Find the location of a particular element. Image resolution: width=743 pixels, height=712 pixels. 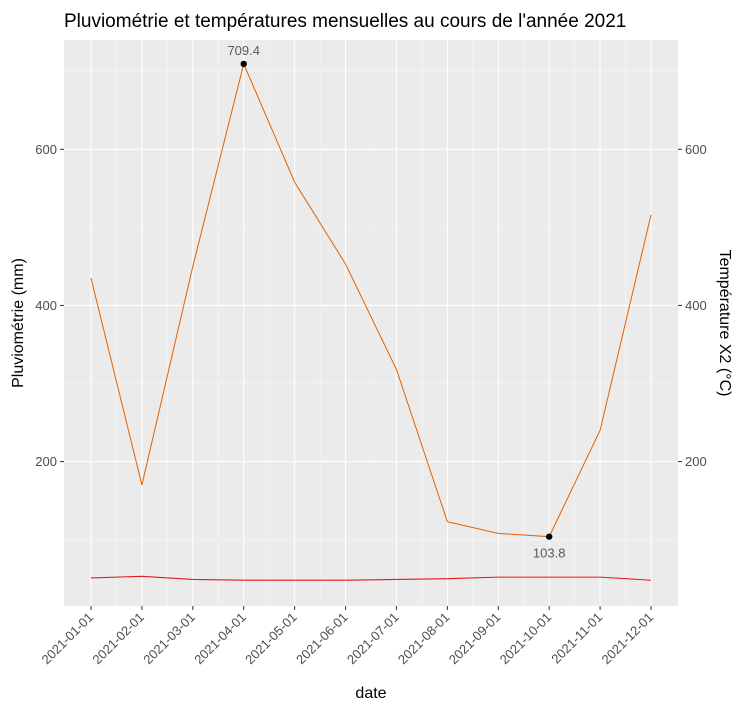

y-tick-label: 400 is located at coordinates (46, 305).